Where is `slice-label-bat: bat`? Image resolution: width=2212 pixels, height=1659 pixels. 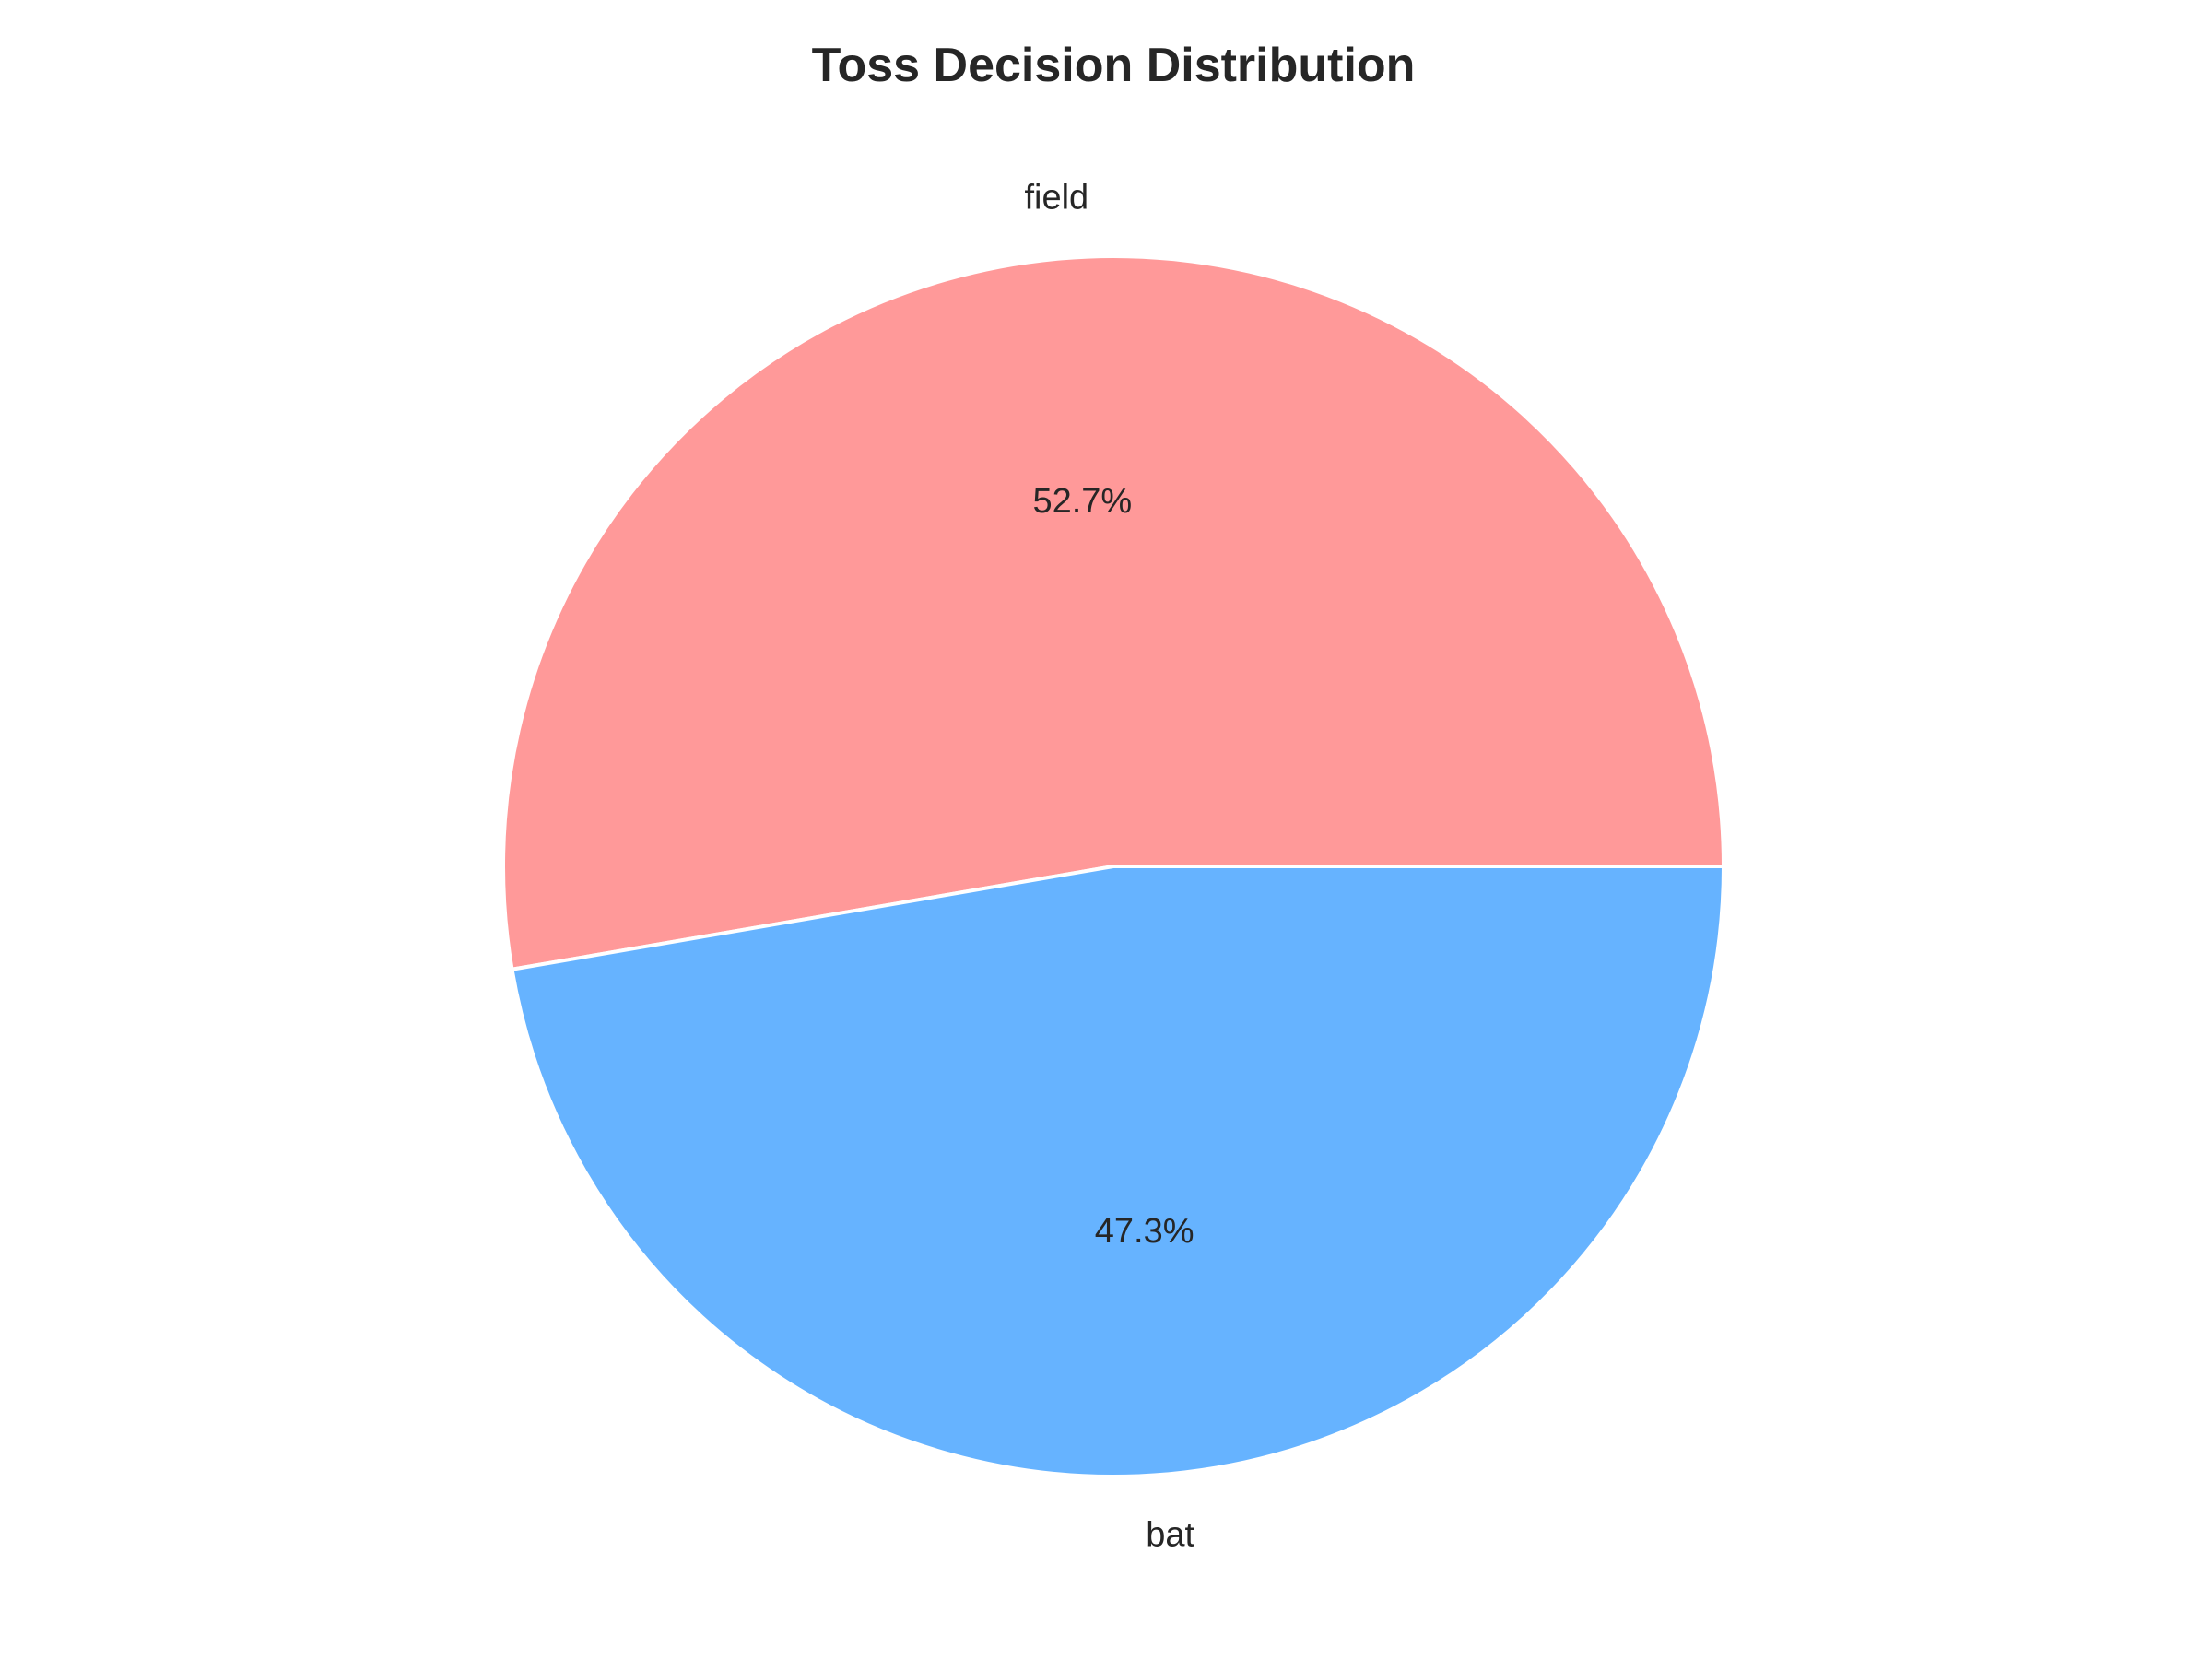 slice-label-bat: bat is located at coordinates (1170, 1535).